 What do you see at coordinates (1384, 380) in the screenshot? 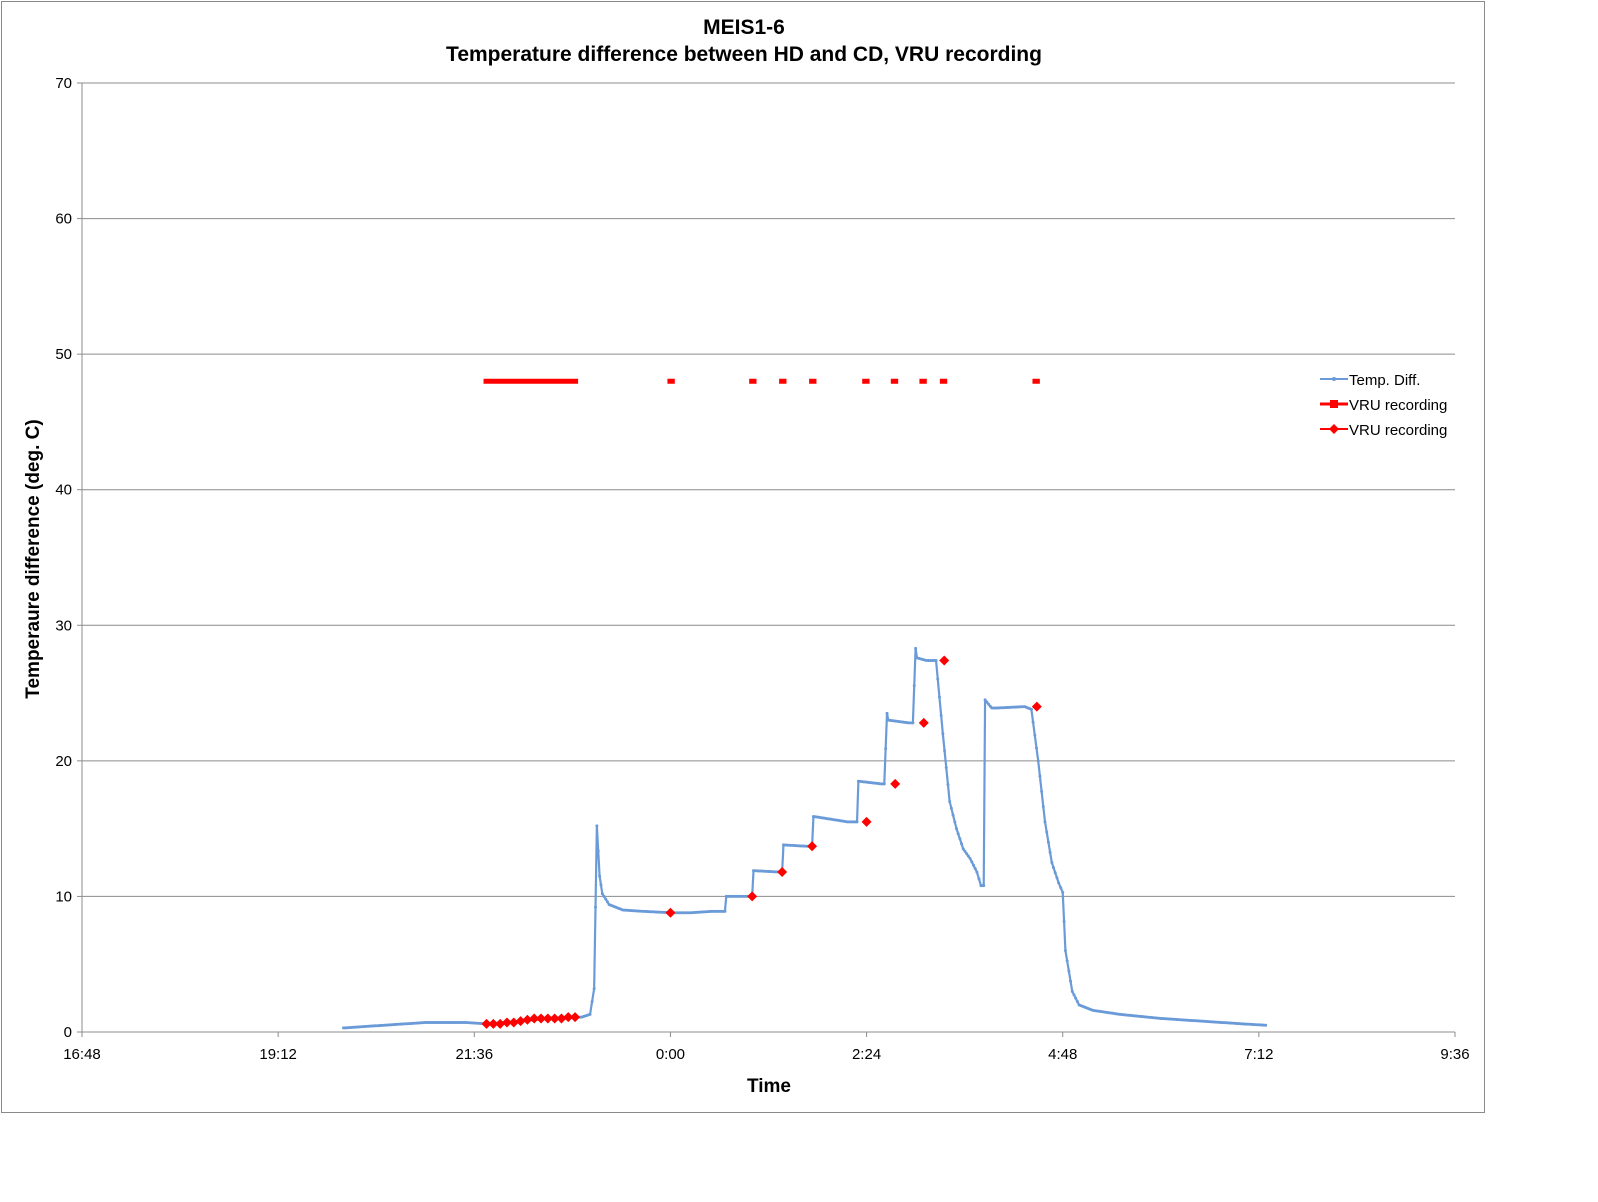
I see `legend-label-temp-diff: Temp. Diff.` at bounding box center [1384, 380].